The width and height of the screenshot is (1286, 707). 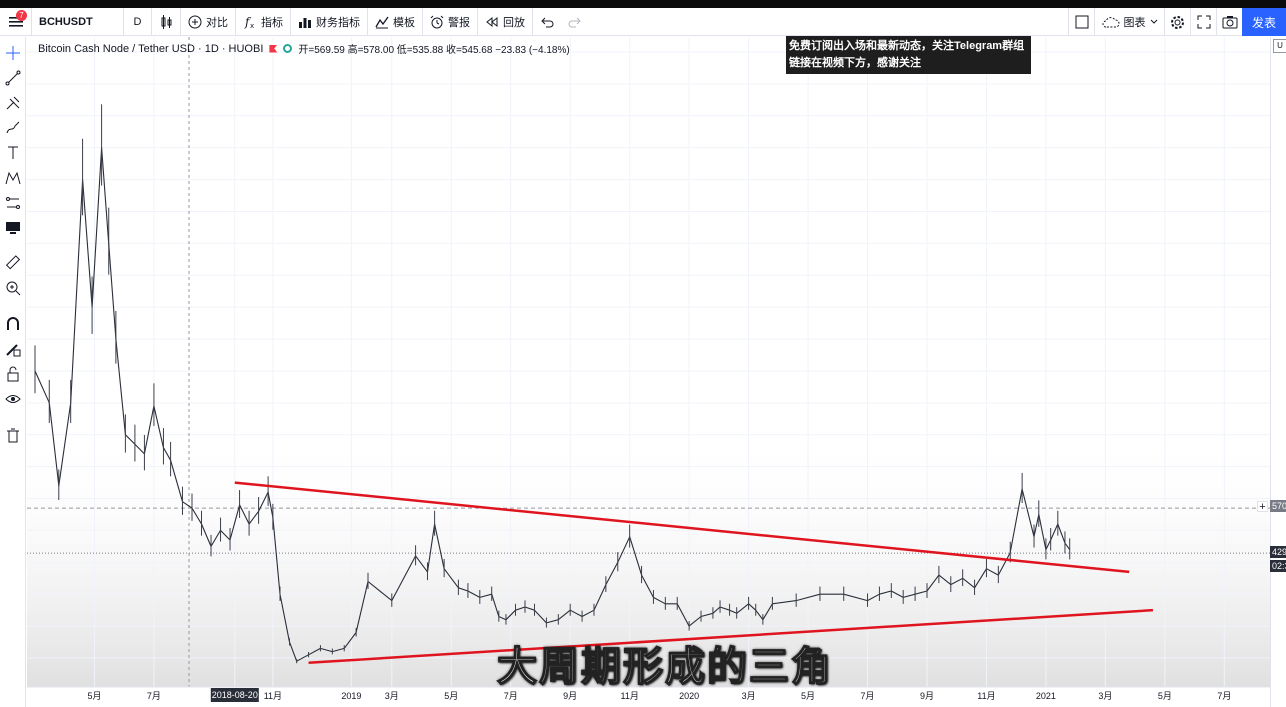 I want to click on trendline-icon, so click(x=13, y=78).